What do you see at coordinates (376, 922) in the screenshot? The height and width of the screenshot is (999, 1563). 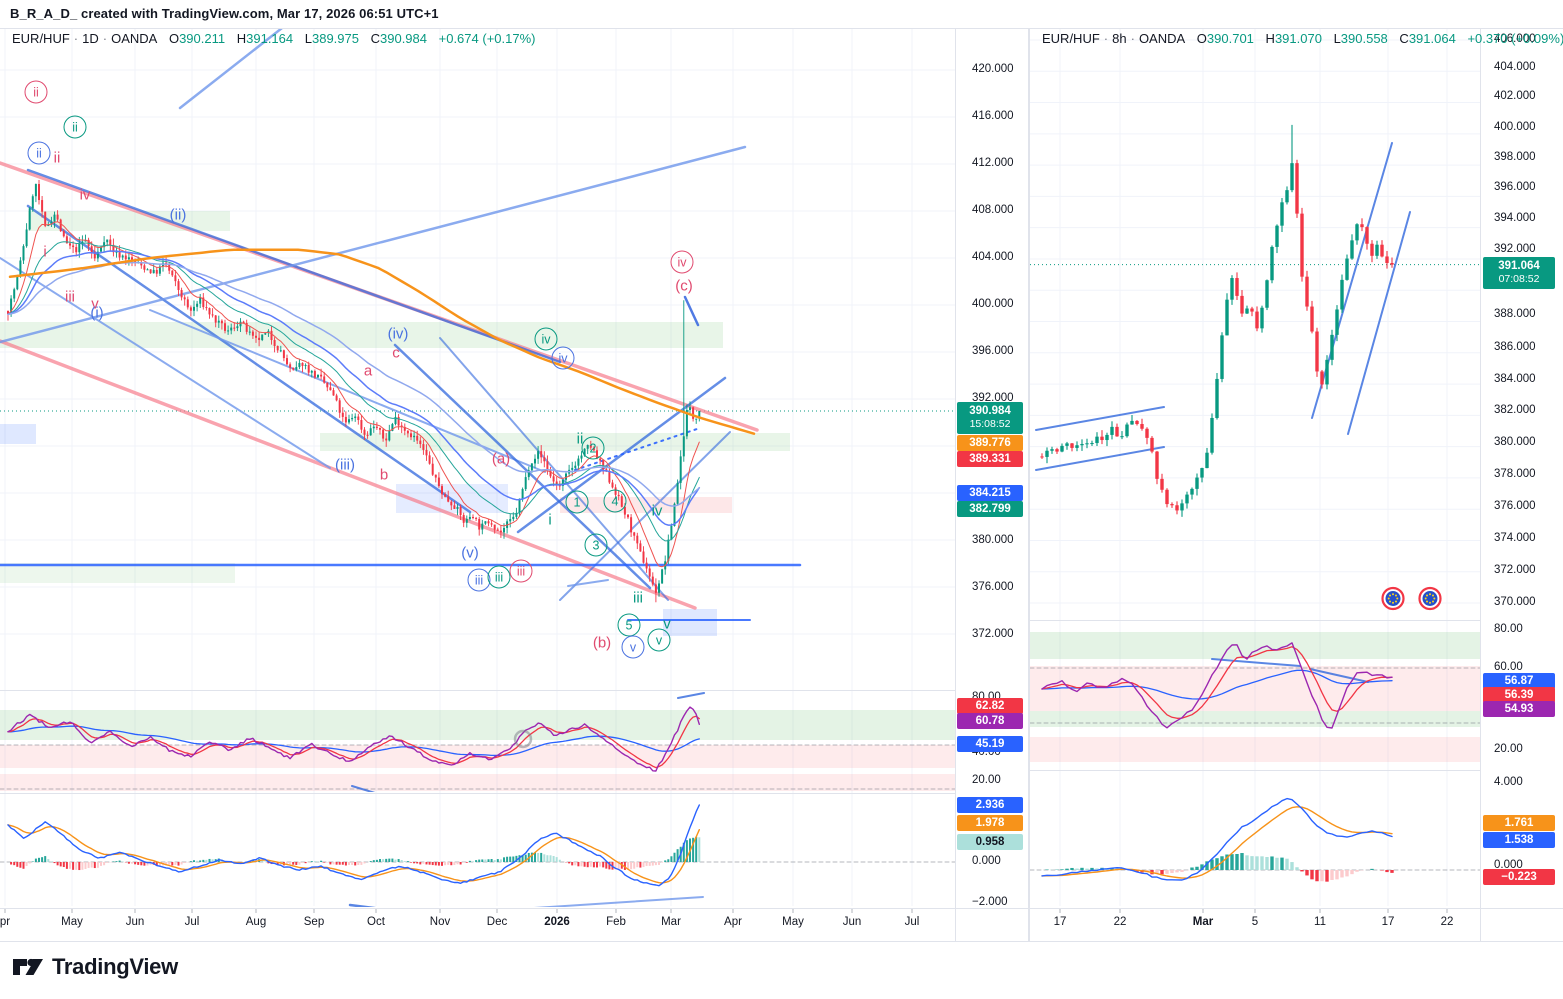 I see `time-tick: Oct` at bounding box center [376, 922].